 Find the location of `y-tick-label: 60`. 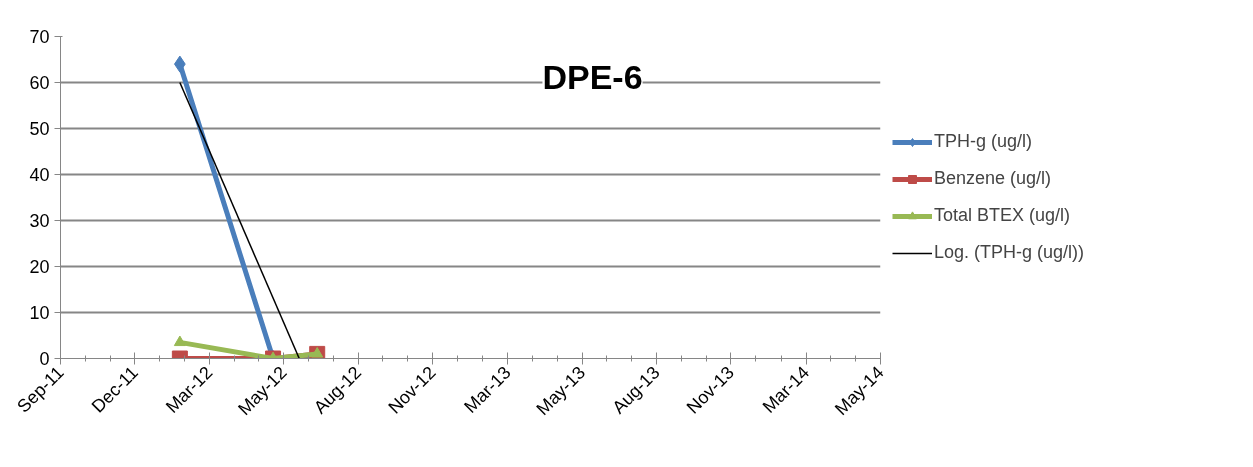

y-tick-label: 60 is located at coordinates (39, 83).